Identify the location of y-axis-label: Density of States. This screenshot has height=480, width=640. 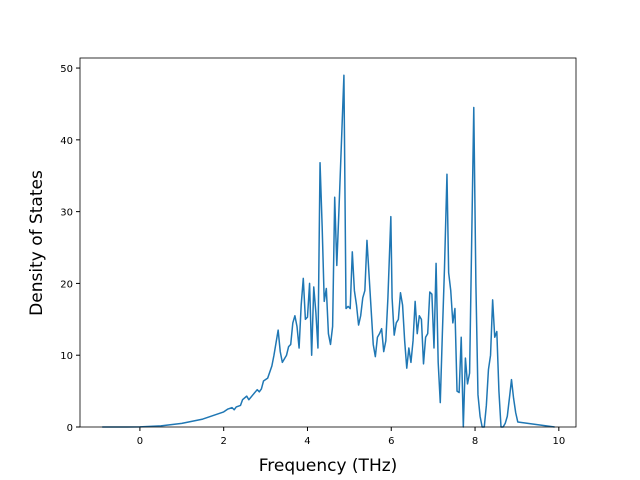
(37, 243).